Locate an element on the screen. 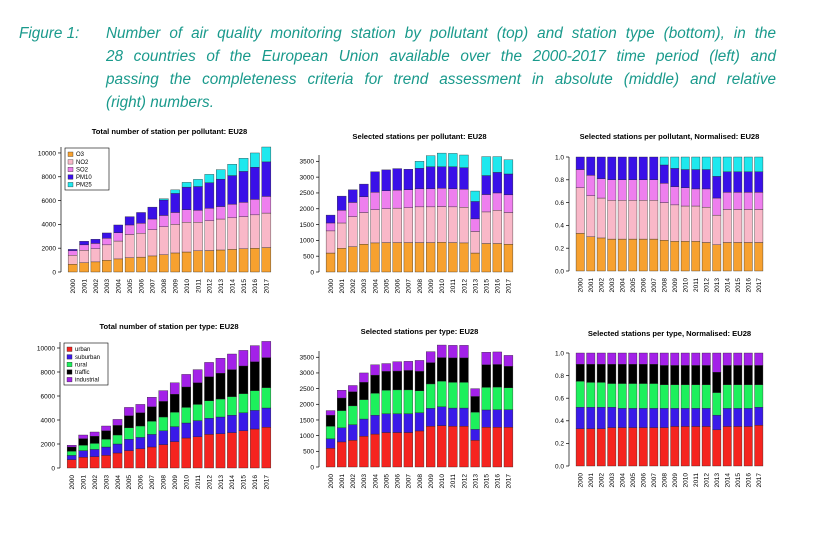 This screenshot has height=538, width=818. x-tick-label: 2010 is located at coordinates (686, 480).